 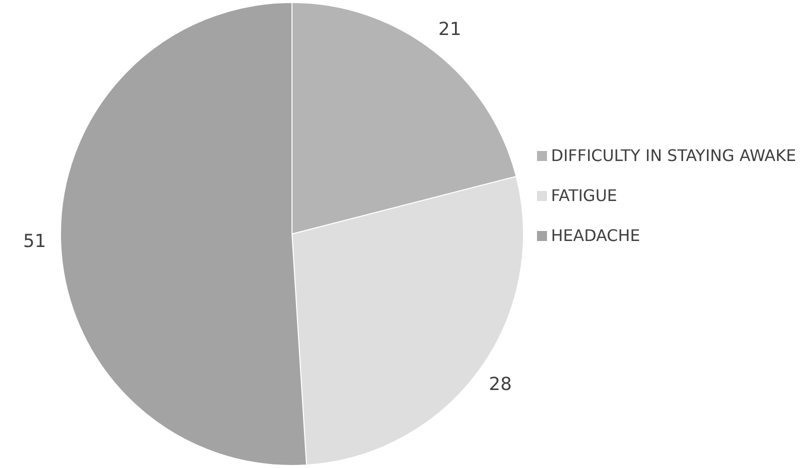 I want to click on legend-label: FATIGUE, so click(x=584, y=196).